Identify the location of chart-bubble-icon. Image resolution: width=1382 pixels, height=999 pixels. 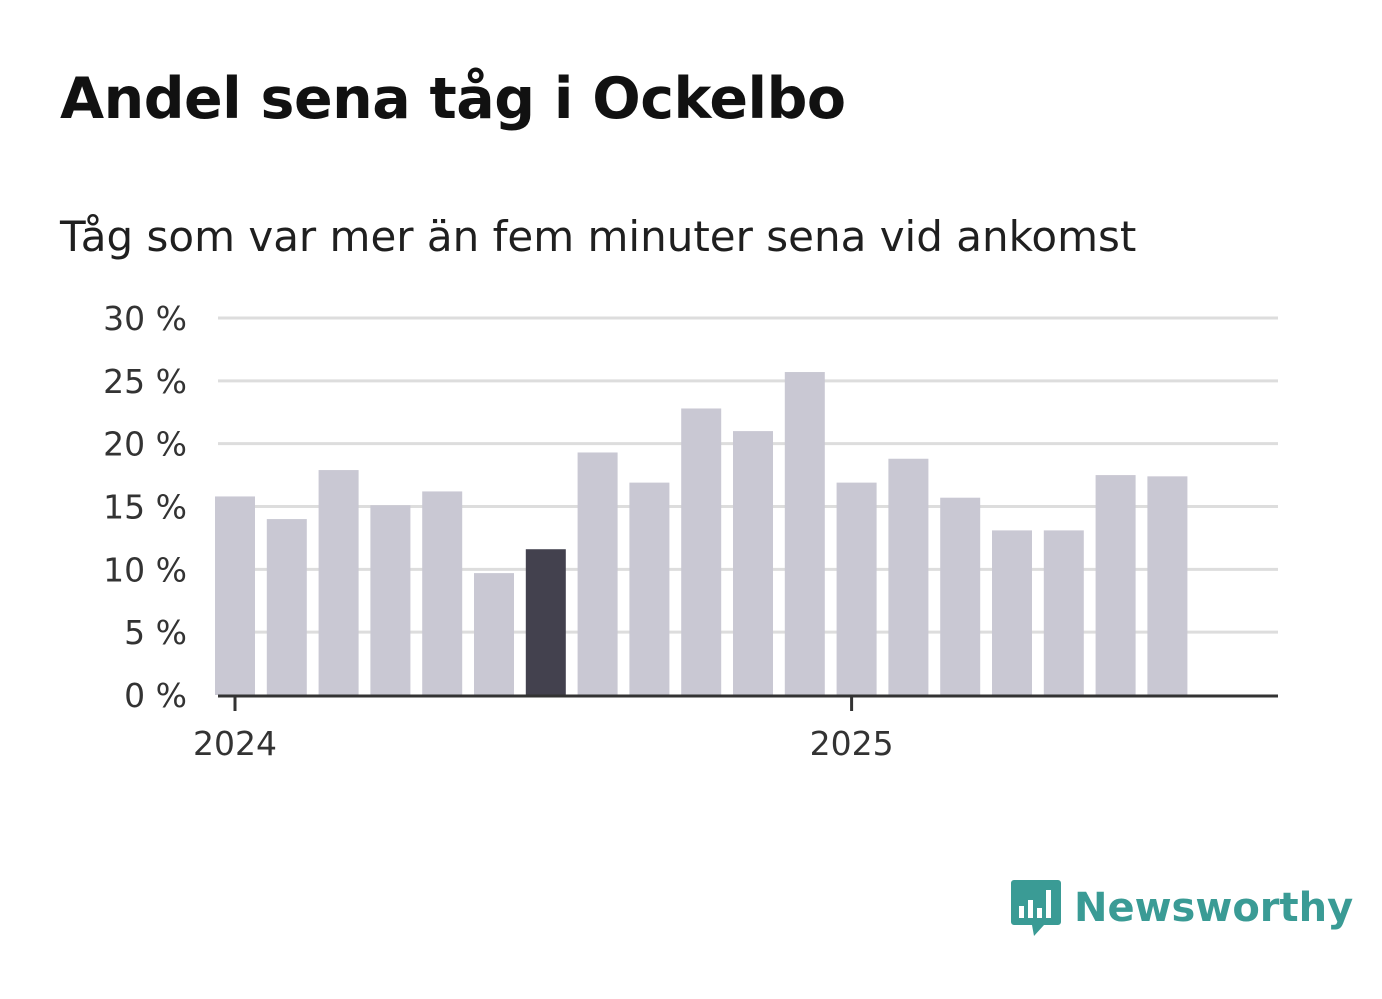
(1036, 908).